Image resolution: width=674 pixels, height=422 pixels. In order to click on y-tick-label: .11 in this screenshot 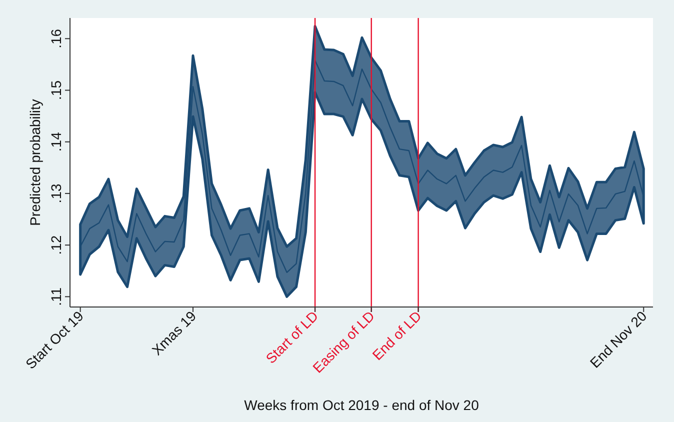, I will do `click(56, 296)`.